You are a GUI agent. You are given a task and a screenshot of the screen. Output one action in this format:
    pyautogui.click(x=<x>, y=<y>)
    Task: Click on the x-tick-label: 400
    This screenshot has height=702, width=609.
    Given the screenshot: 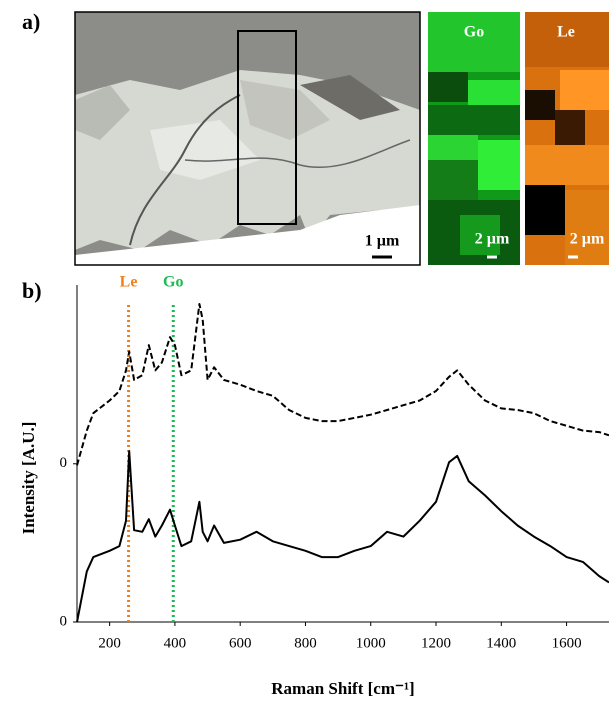 What is the action you would take?
    pyautogui.click(x=175, y=643)
    